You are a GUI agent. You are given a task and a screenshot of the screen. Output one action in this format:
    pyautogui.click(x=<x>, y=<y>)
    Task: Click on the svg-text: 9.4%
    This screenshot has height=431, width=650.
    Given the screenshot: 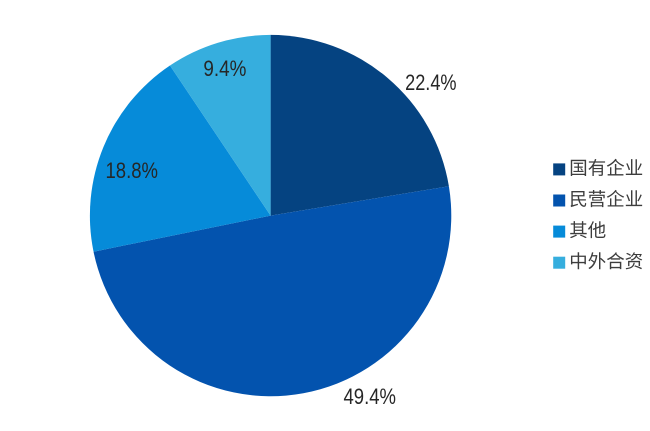 What is the action you would take?
    pyautogui.click(x=224, y=68)
    